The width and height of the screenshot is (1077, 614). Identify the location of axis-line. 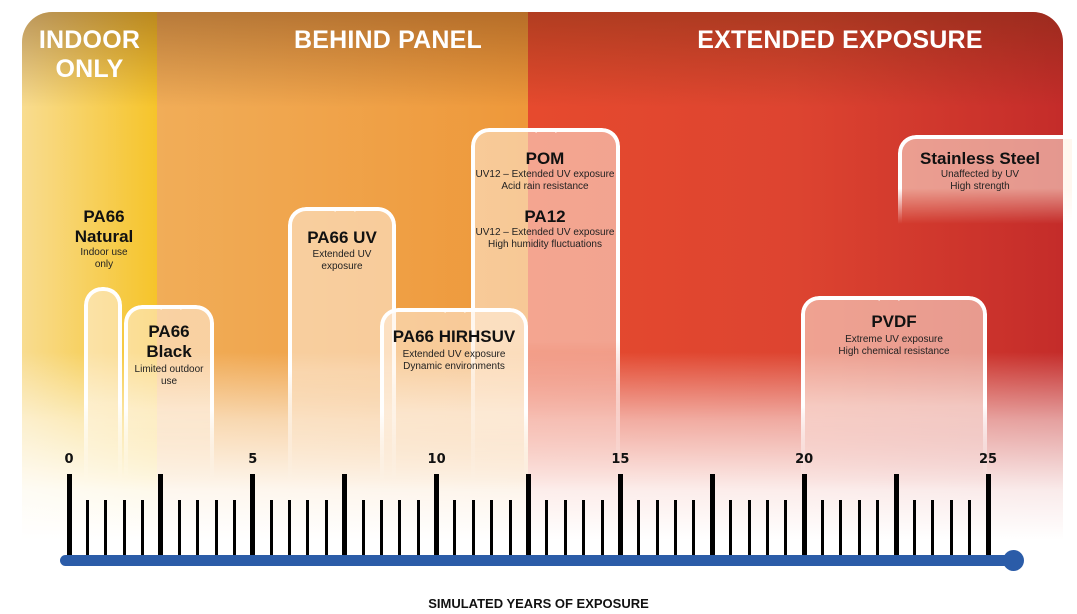
(537, 560).